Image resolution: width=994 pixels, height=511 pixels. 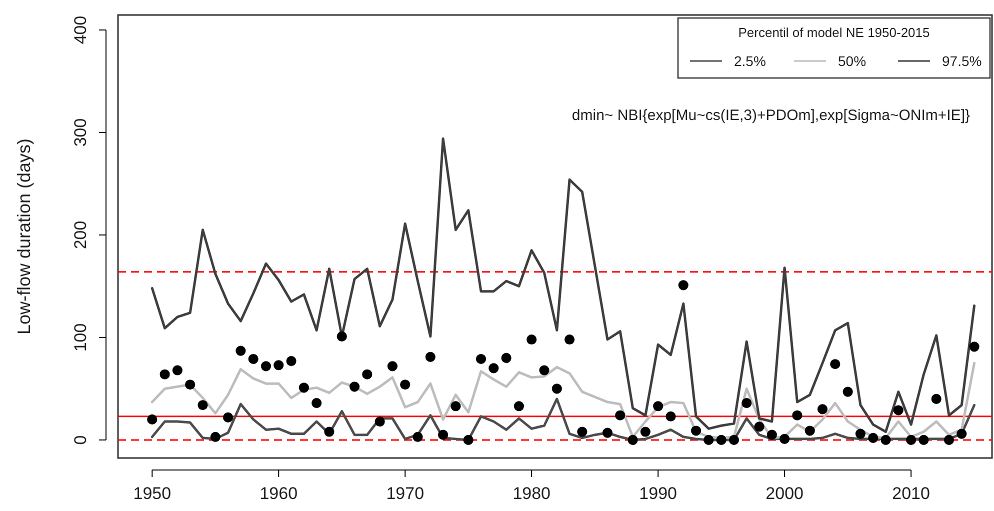 What do you see at coordinates (658, 494) in the screenshot?
I see `x-tick-label: 1990` at bounding box center [658, 494].